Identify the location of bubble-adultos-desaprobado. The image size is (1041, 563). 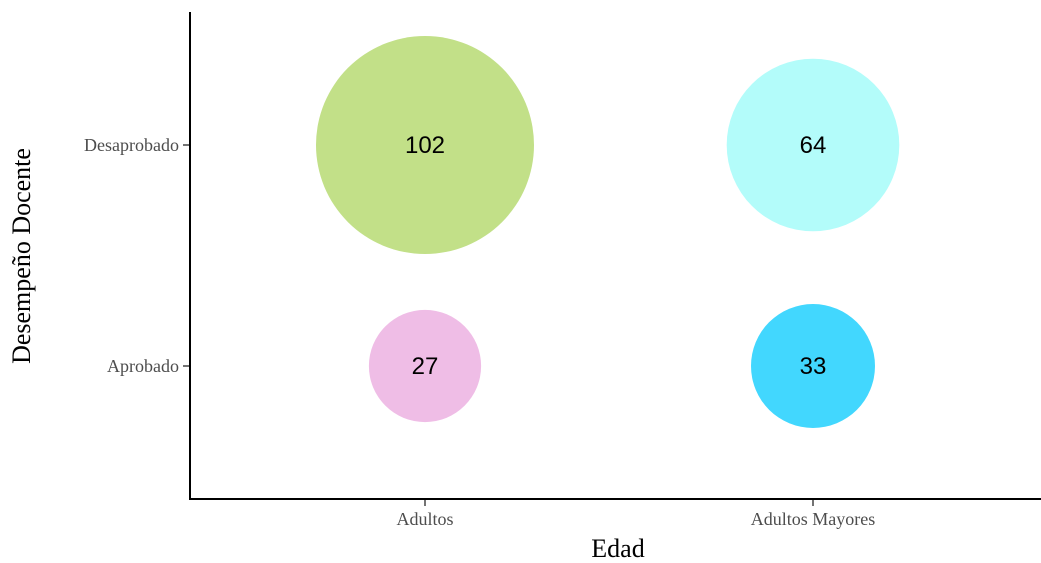
(425, 145).